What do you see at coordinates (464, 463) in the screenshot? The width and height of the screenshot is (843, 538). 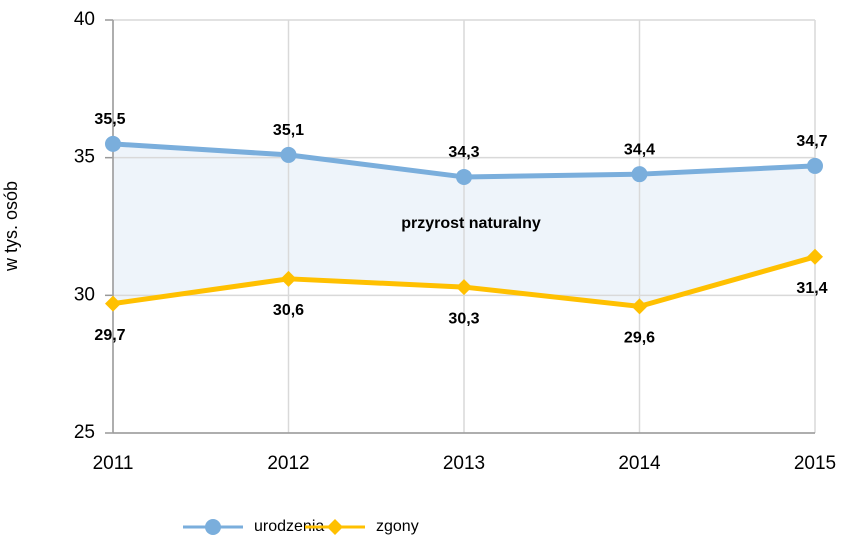 I see `x-tick-label: 2013` at bounding box center [464, 463].